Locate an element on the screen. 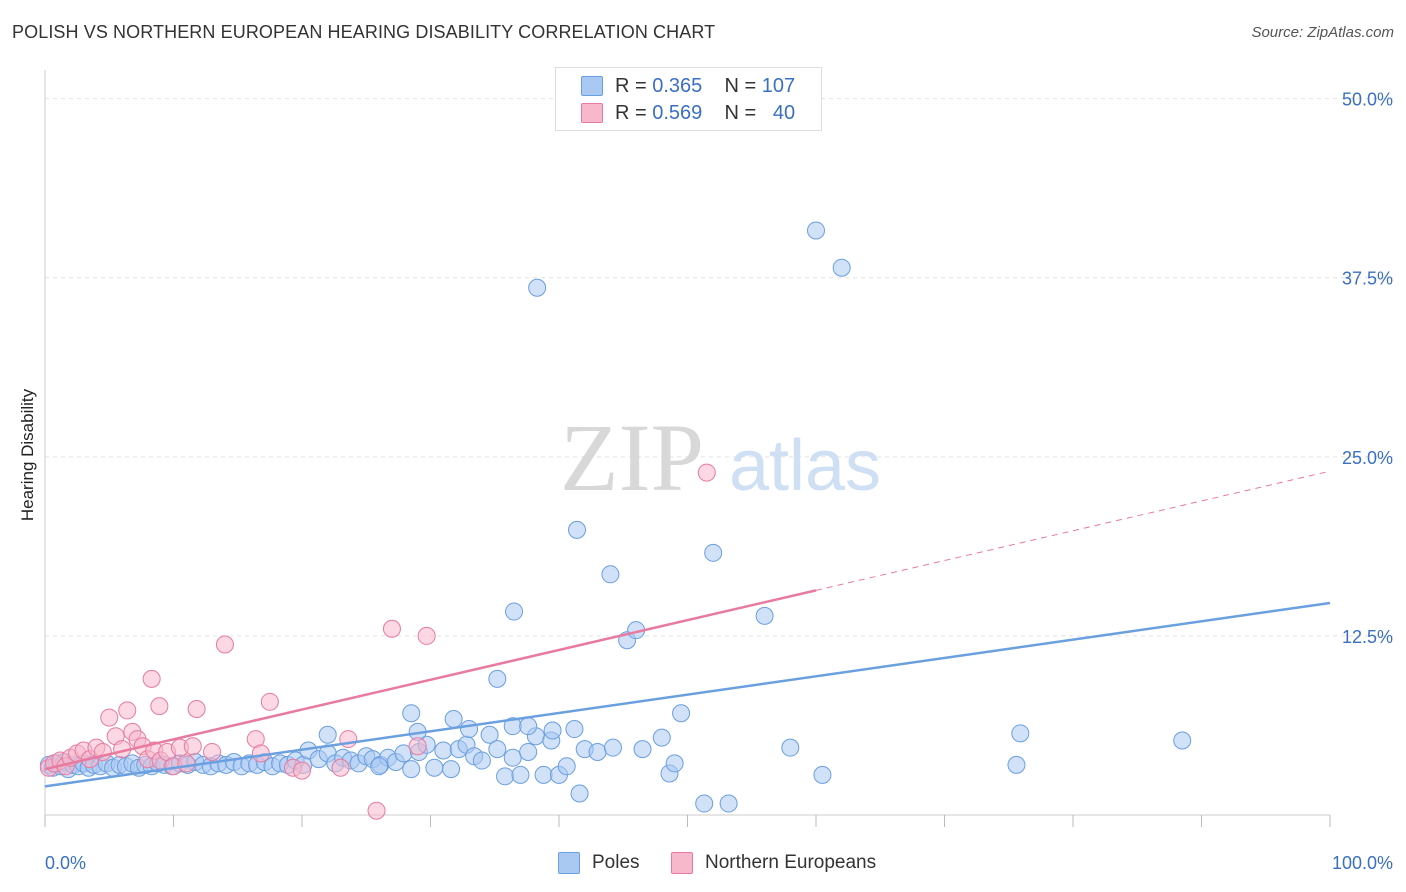  northern-europeans-trend-line is located at coordinates (430, 680).